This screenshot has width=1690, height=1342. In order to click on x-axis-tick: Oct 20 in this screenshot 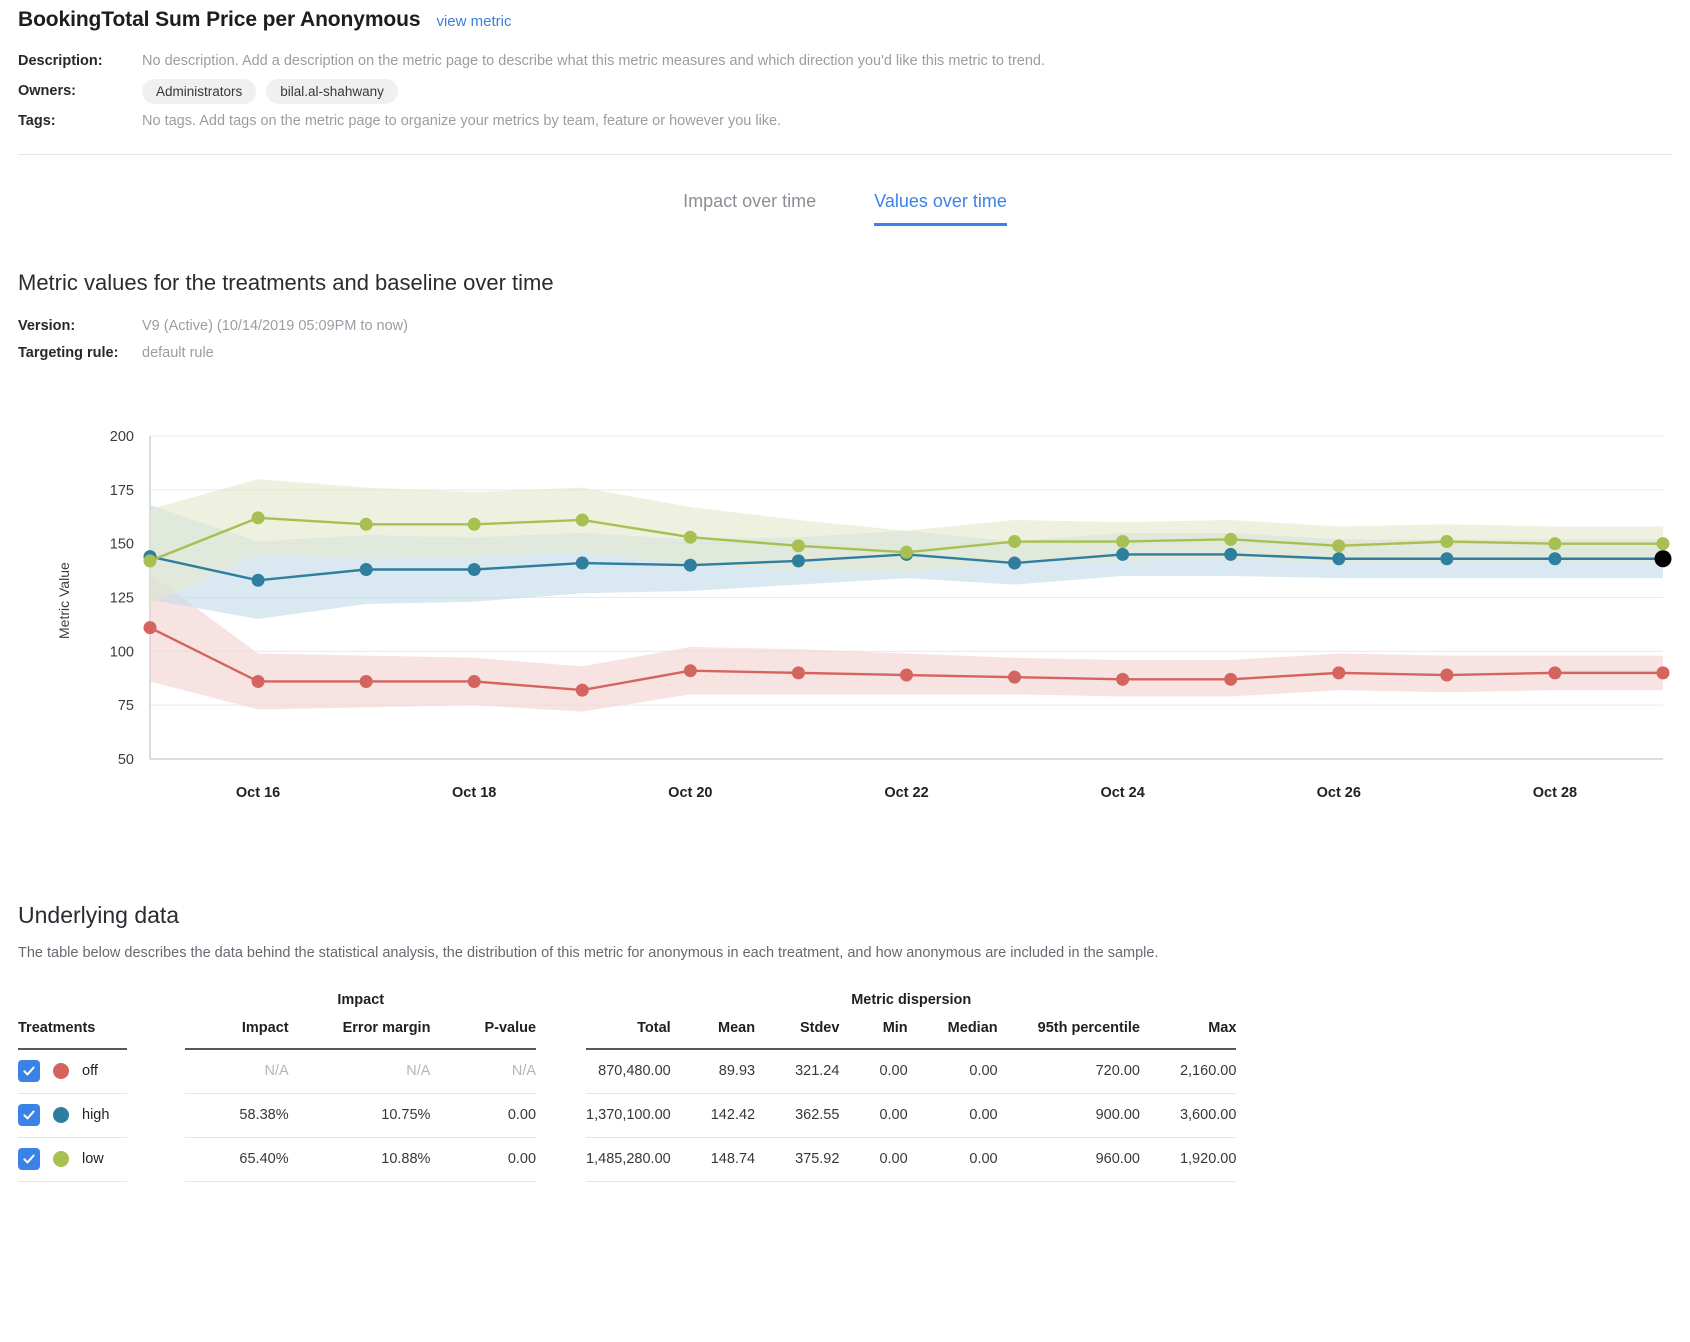, I will do `click(690, 793)`.